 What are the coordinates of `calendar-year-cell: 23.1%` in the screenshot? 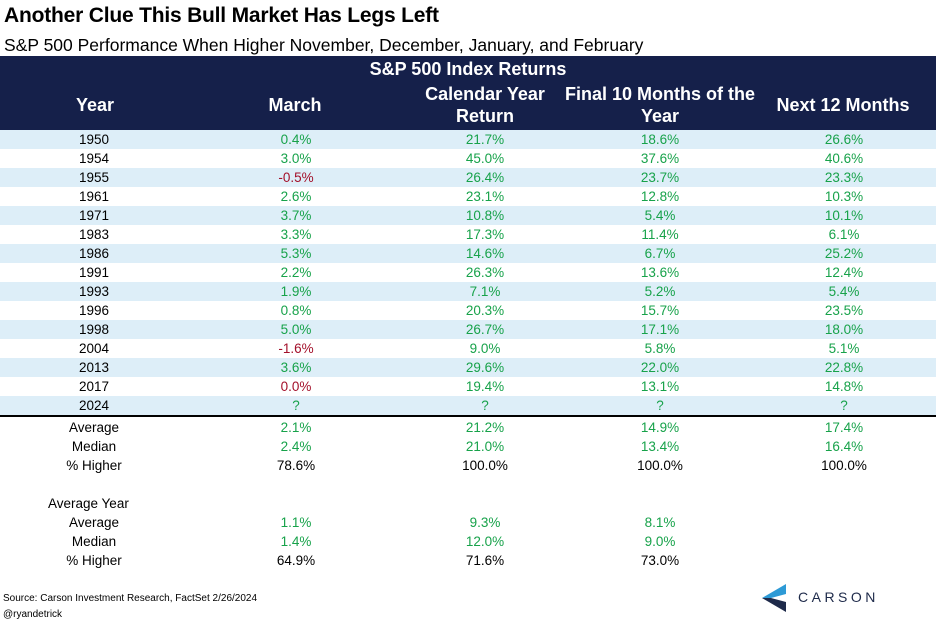 It's located at (485, 196).